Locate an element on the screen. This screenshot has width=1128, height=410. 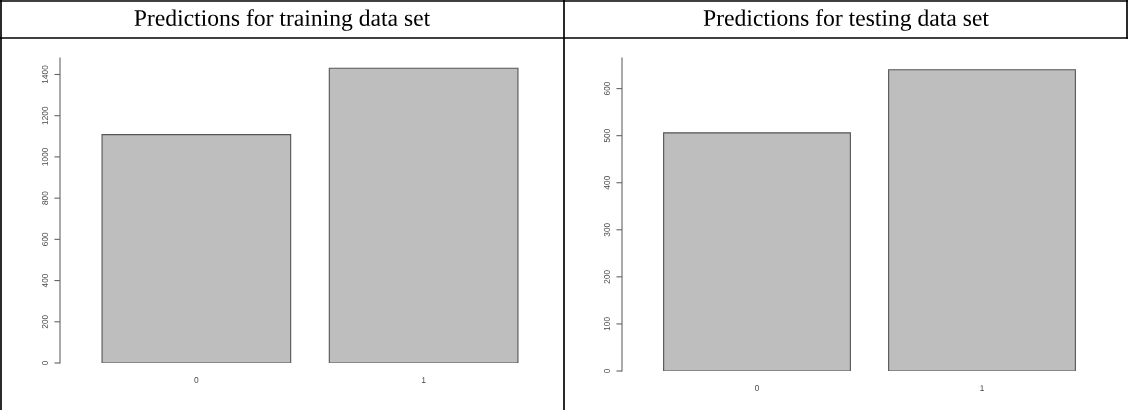
y-tick-label: 300 is located at coordinates (607, 230).